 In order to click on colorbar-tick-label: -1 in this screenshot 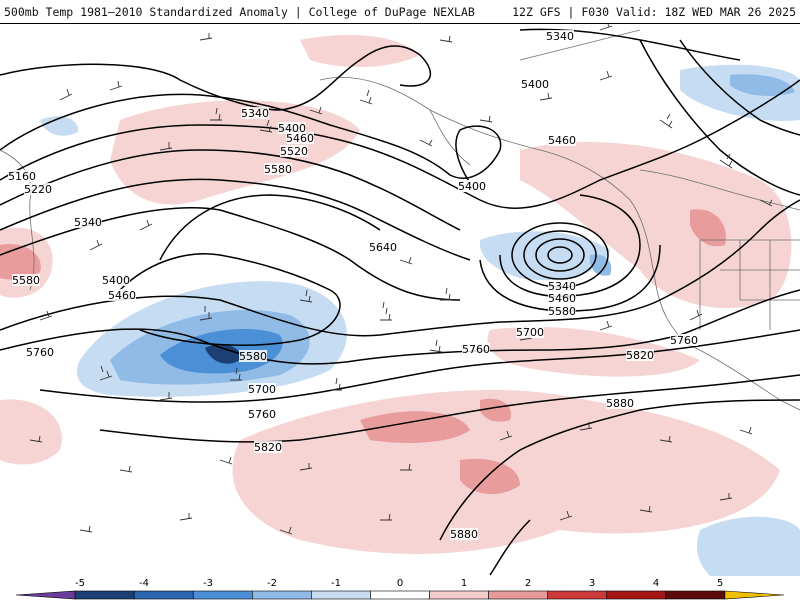, I will do `click(336, 583)`.